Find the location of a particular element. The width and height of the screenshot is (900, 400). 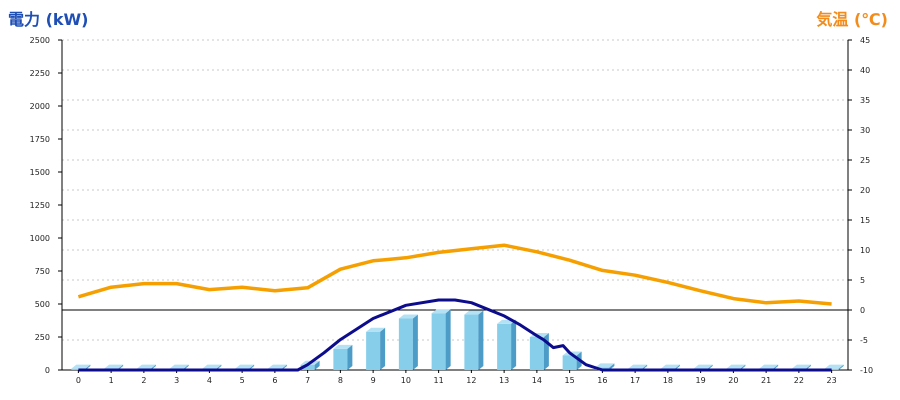

left-tick-label: 1500 is located at coordinates (40, 172).